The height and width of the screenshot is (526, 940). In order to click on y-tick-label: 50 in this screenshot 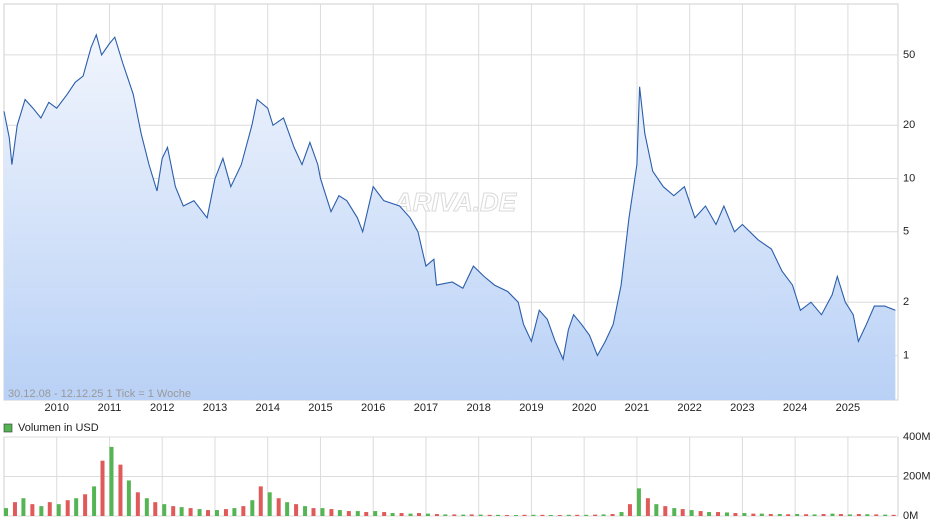, I will do `click(909, 55)`.